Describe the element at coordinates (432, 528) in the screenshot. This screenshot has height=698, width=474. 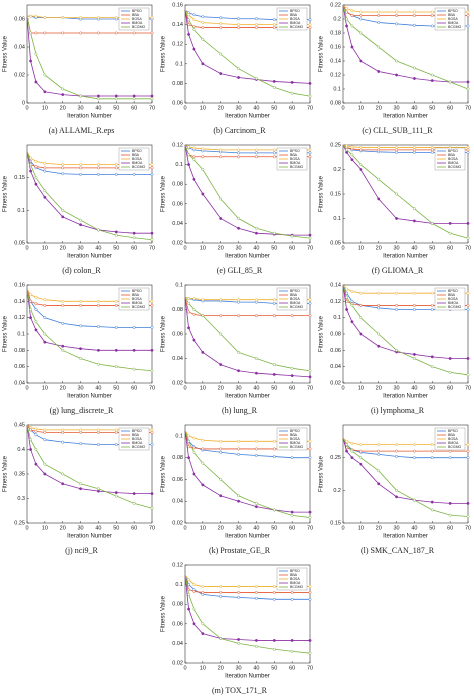
I see `x-tick-label: 50` at that location.